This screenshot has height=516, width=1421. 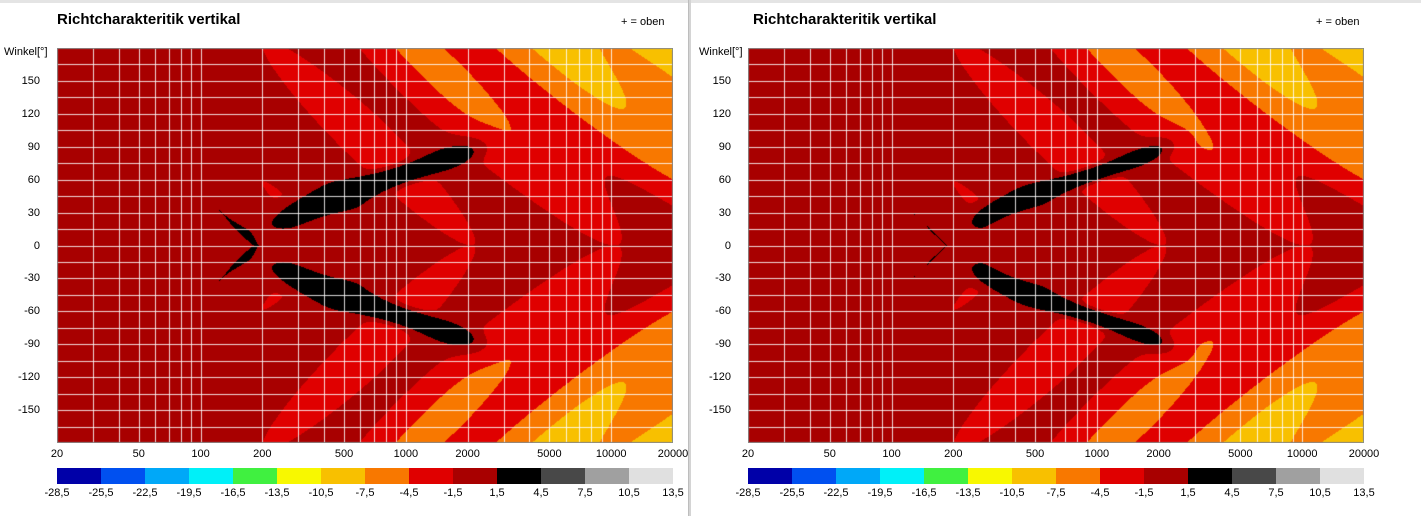 I want to click on panel-divider, so click(x=690, y=258).